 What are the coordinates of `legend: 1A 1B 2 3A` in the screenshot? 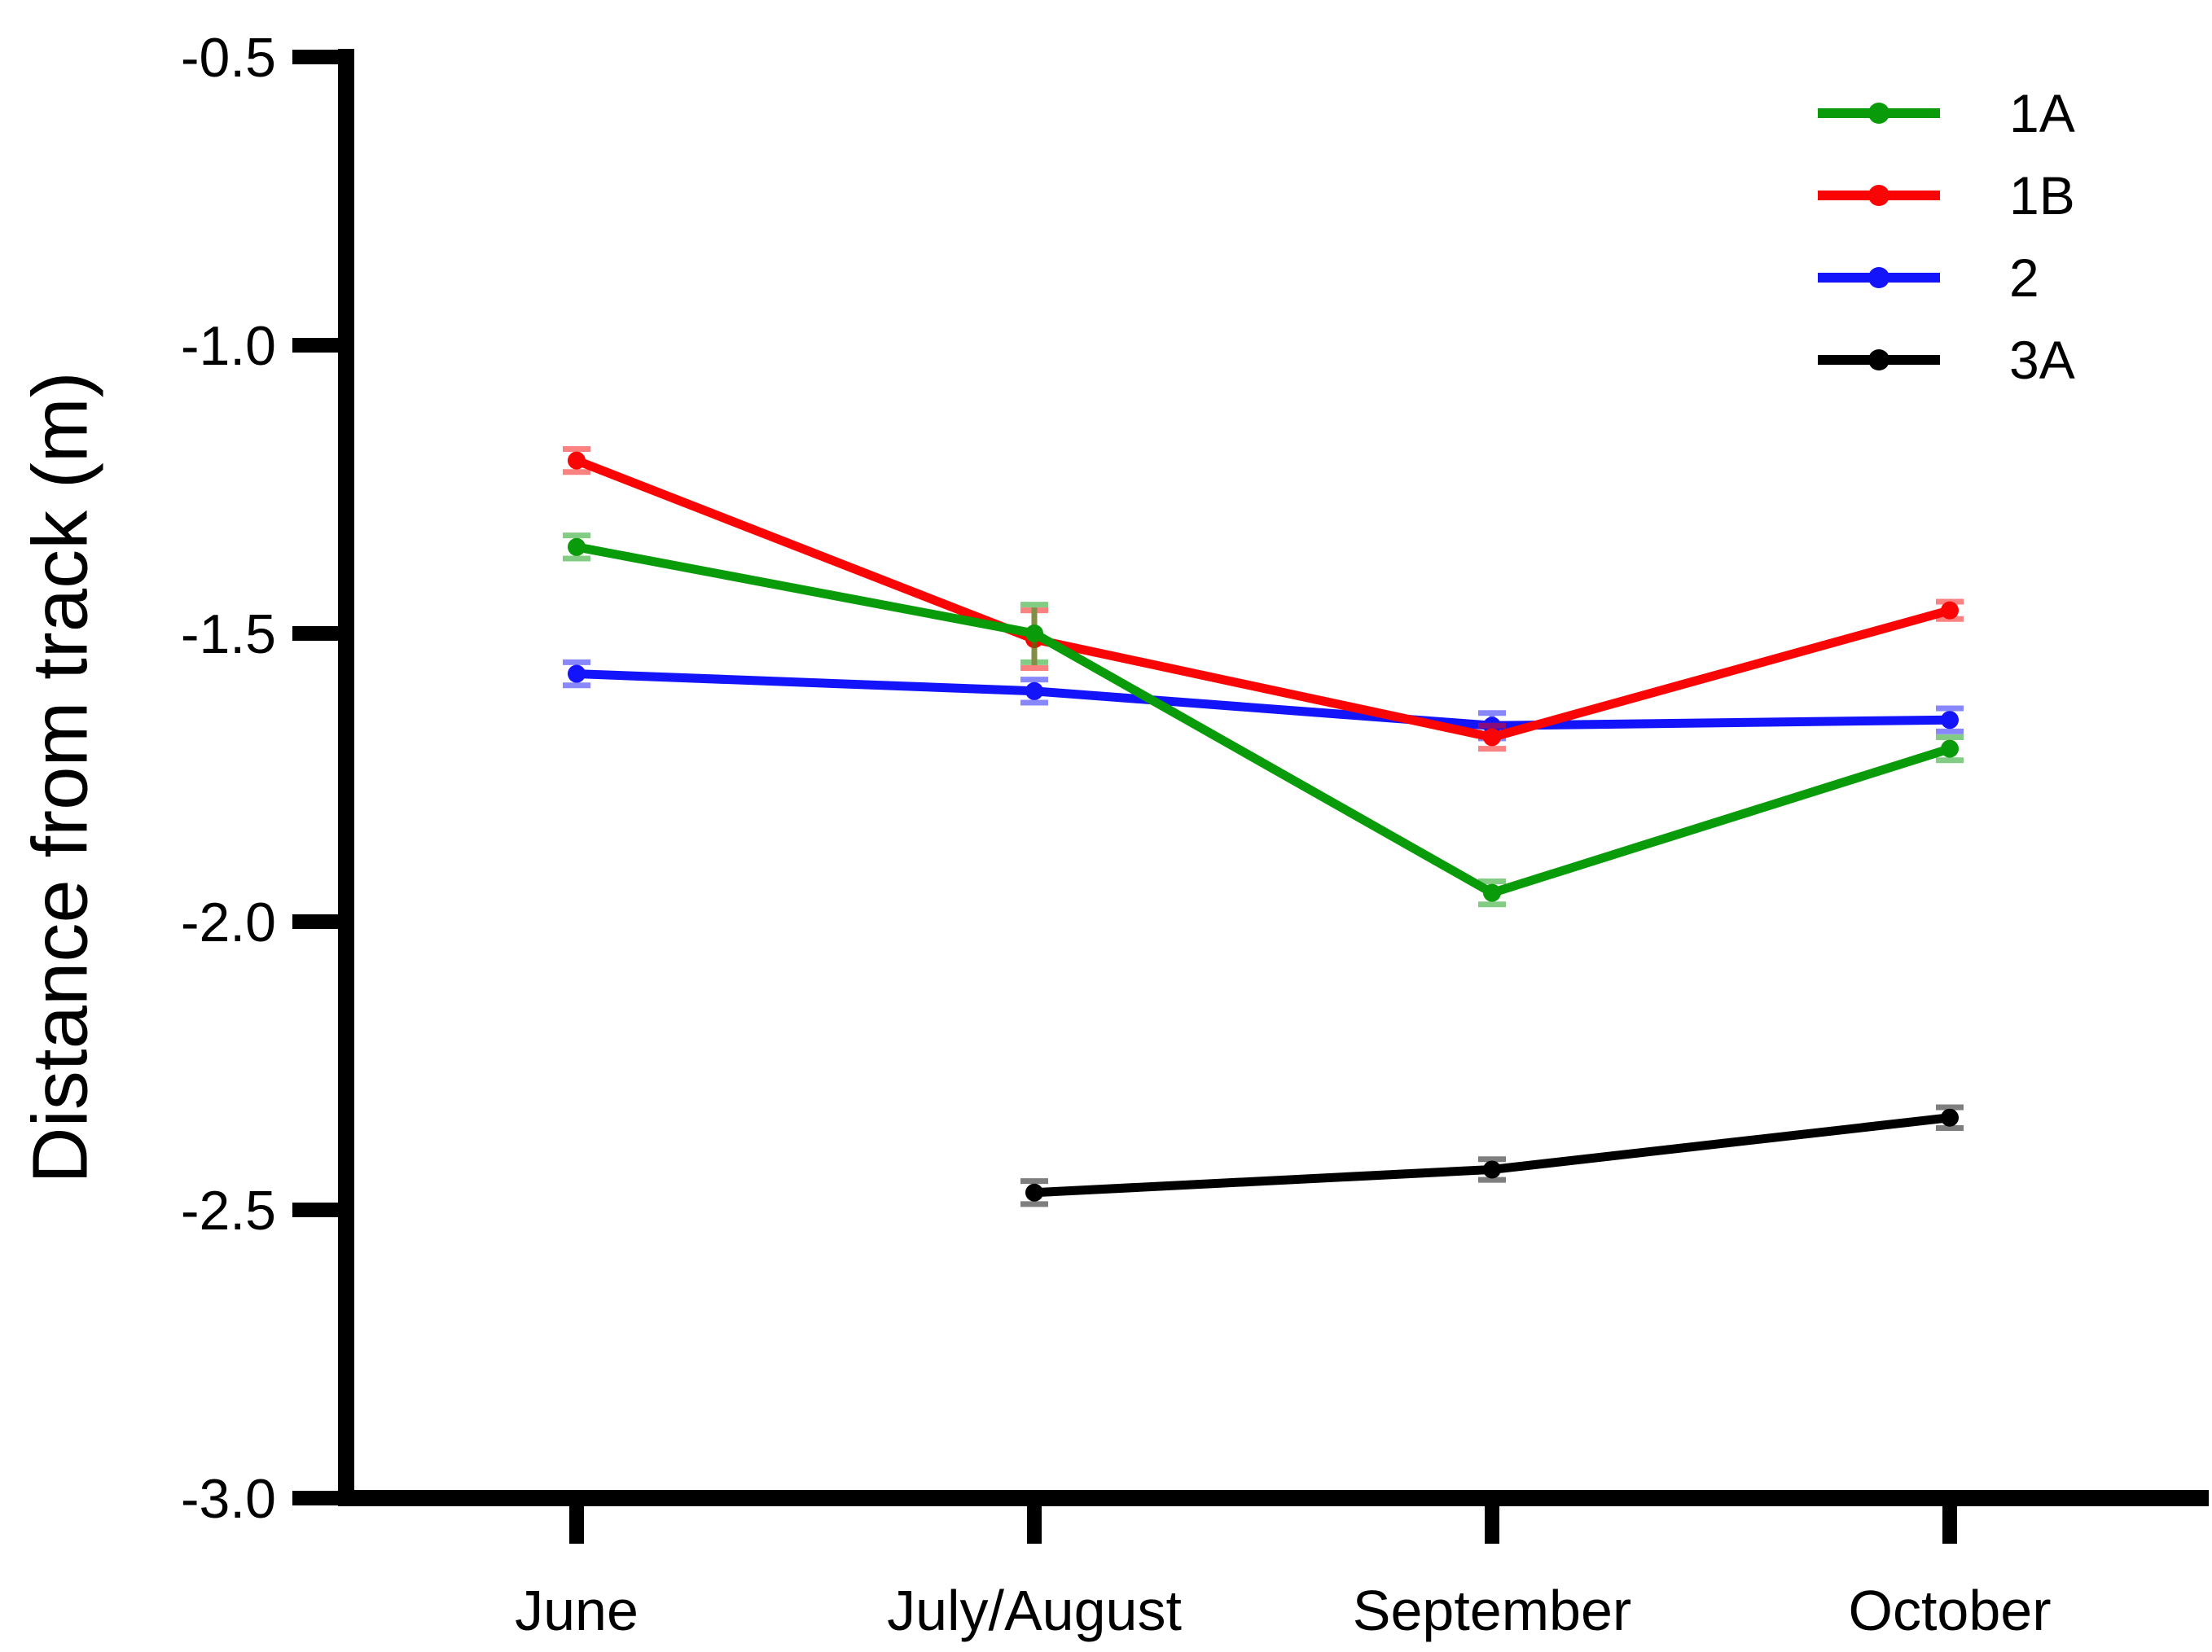 It's located at (1946, 236).